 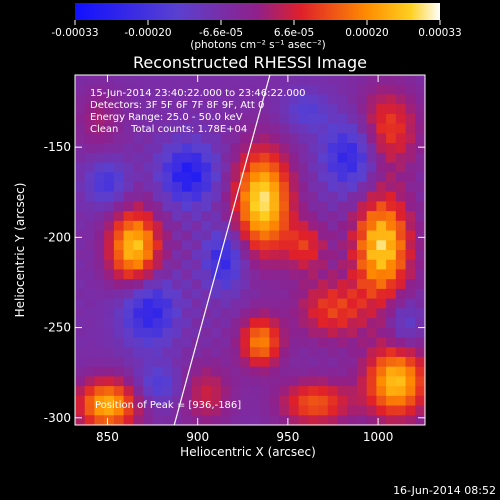 What do you see at coordinates (147, 33) in the screenshot?
I see `colorbar-tick-label: -0.00020` at bounding box center [147, 33].